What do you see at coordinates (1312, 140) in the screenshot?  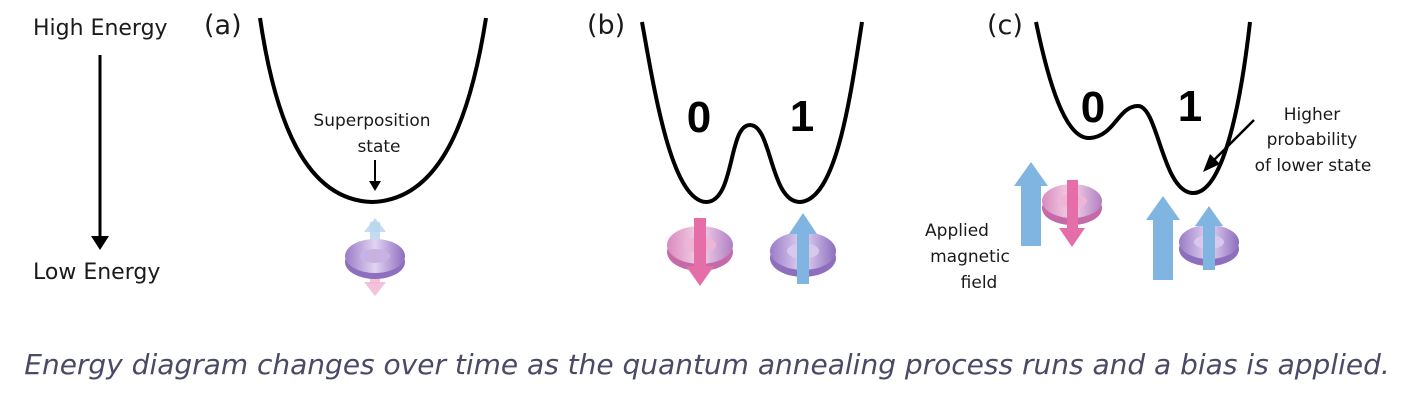 I see `panel-c-annotation-line2: probability` at bounding box center [1312, 140].